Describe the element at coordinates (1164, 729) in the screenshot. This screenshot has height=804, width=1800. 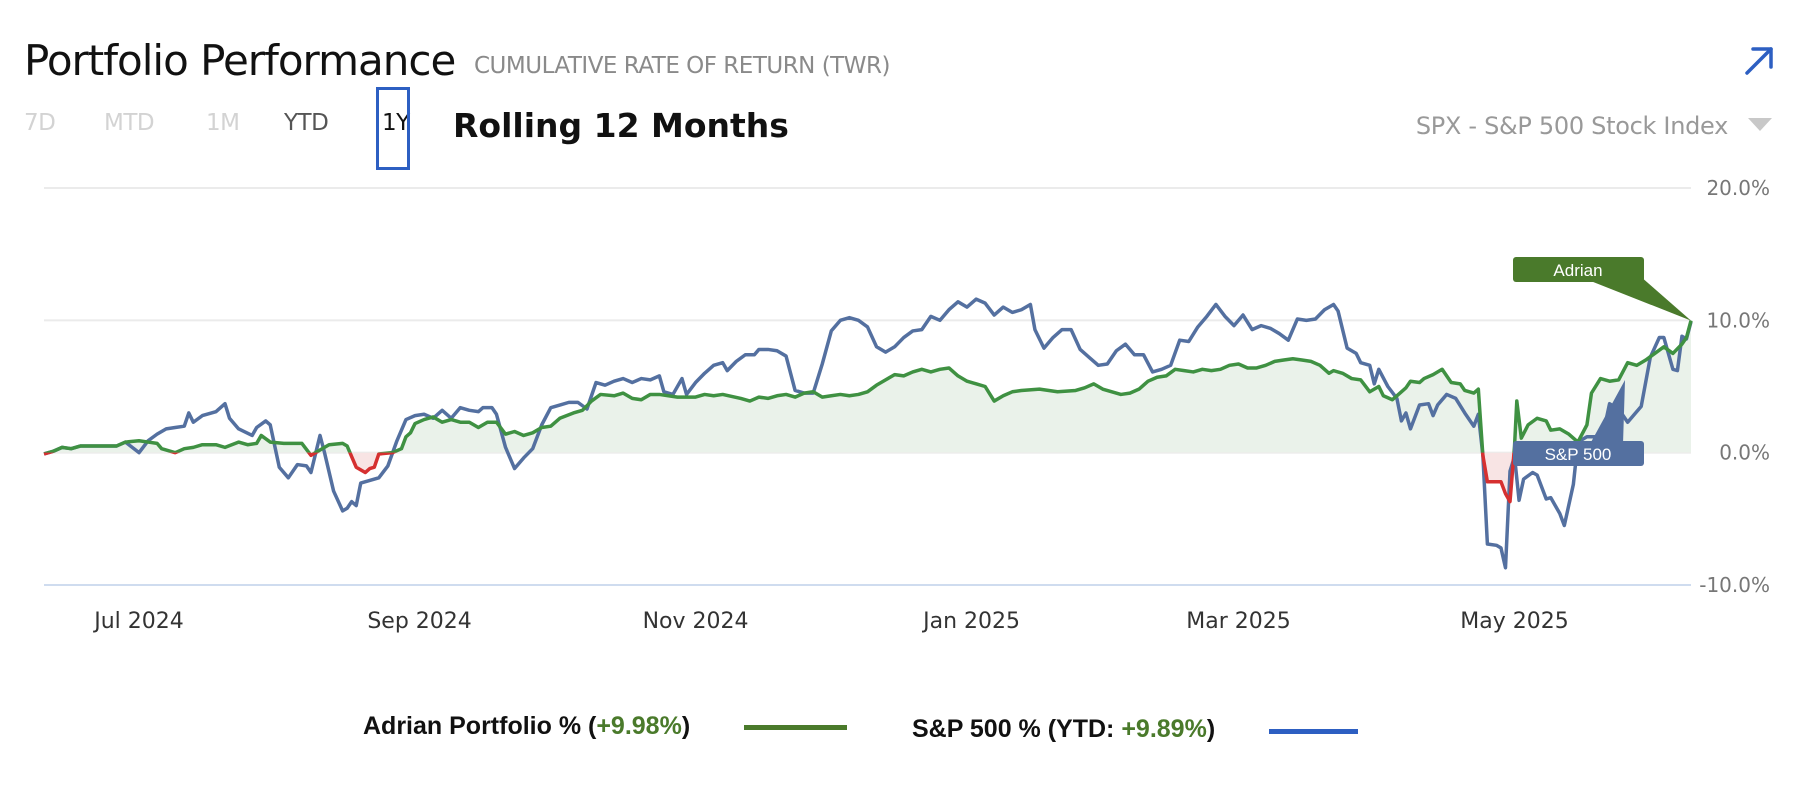
I see `legend-benchmark-value: +9.89%` at that location.